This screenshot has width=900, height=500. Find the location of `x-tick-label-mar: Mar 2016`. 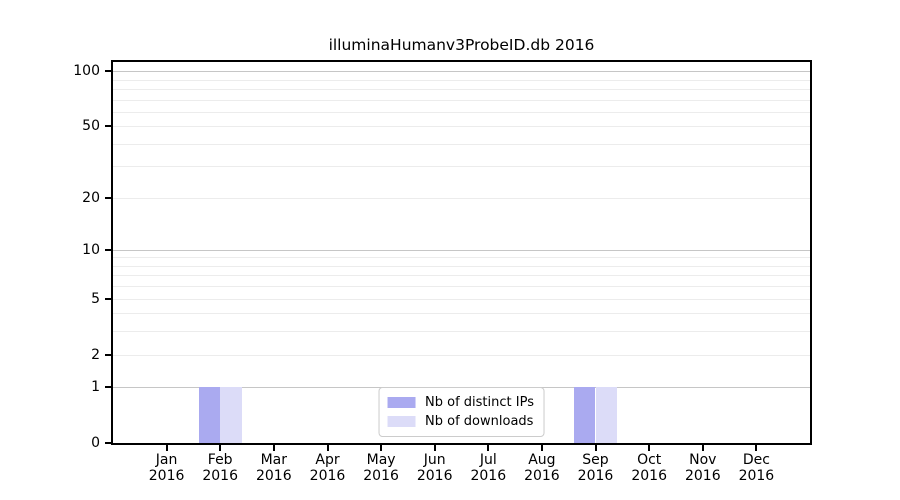

x-tick-label-mar: Mar 2016 is located at coordinates (274, 468).